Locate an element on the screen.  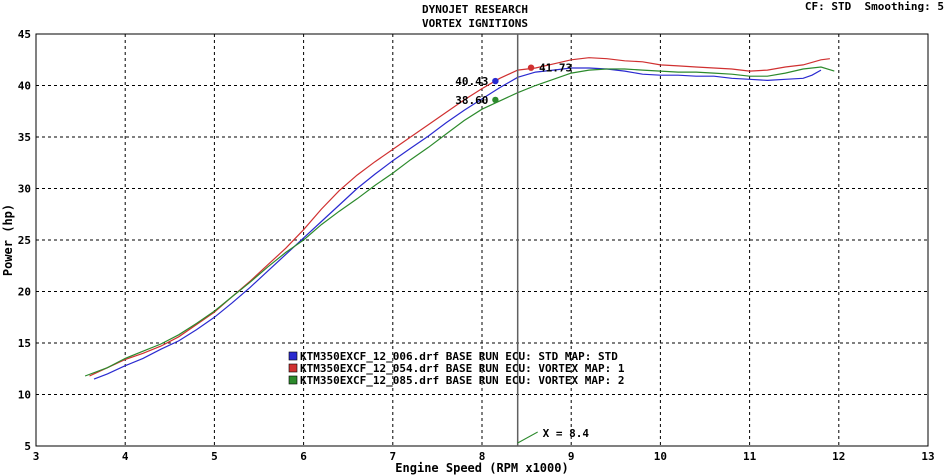
y-tick-label: 15 is located at coordinates (24, 343).